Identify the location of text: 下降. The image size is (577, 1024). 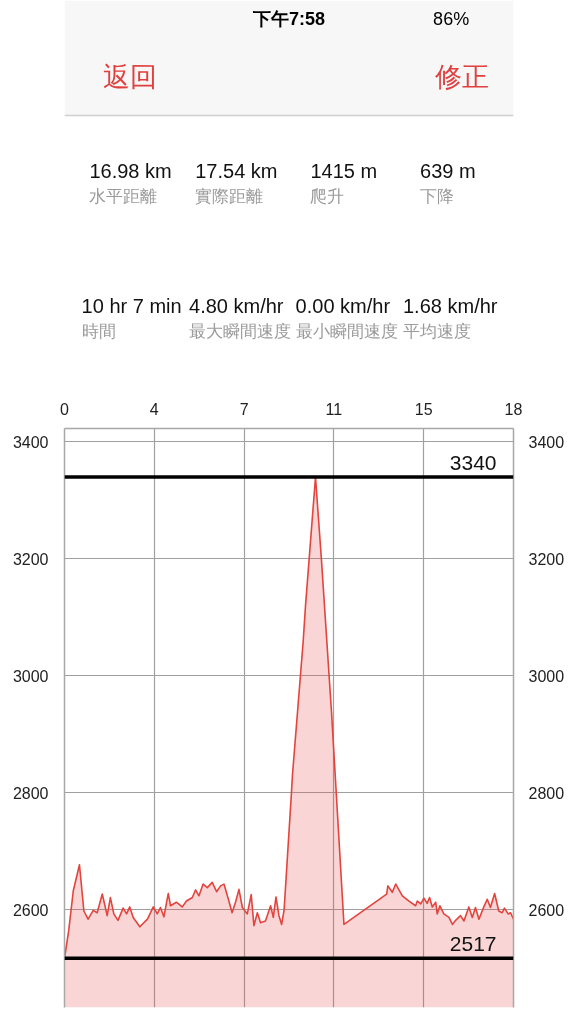
(437, 196).